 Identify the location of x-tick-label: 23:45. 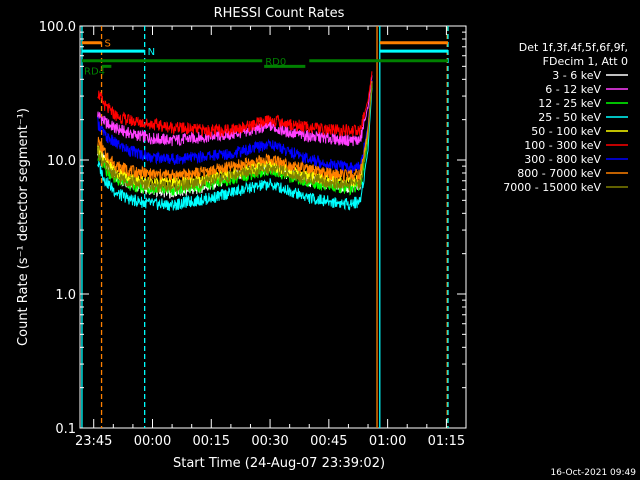
(93, 441).